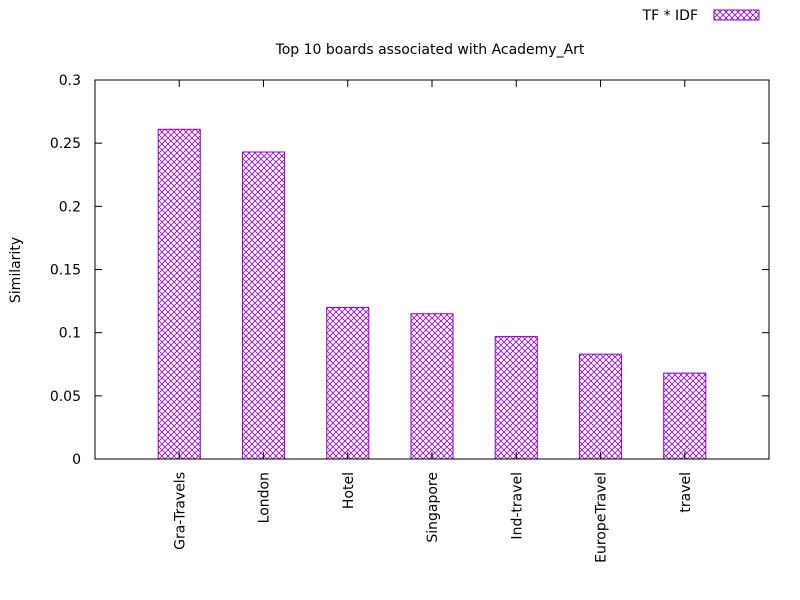 The height and width of the screenshot is (600, 800). Describe the element at coordinates (348, 383) in the screenshot. I see `bar-hotel` at that location.